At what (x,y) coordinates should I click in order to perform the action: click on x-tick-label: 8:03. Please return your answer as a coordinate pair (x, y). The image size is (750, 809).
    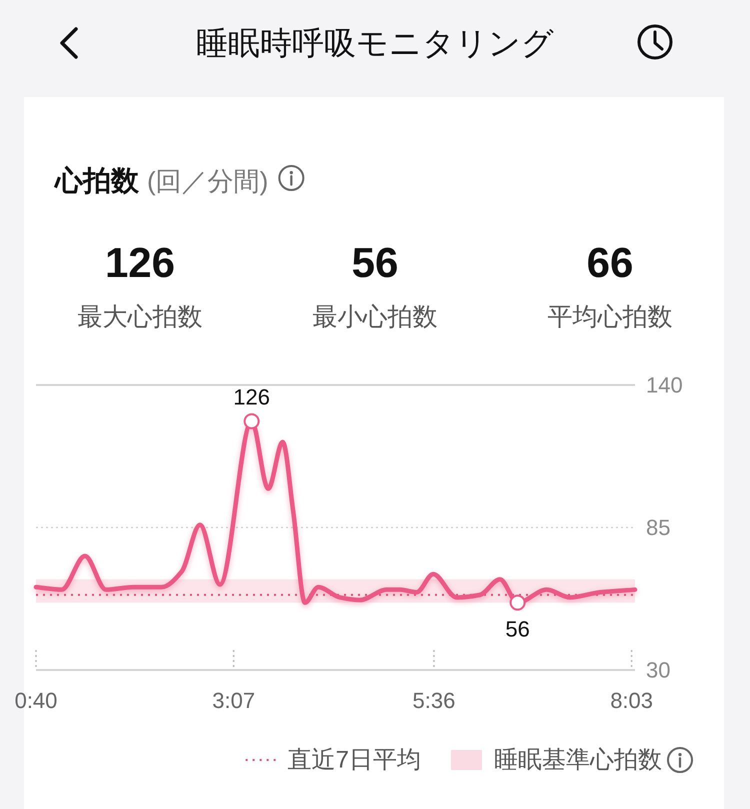
    Looking at the image, I should click on (632, 700).